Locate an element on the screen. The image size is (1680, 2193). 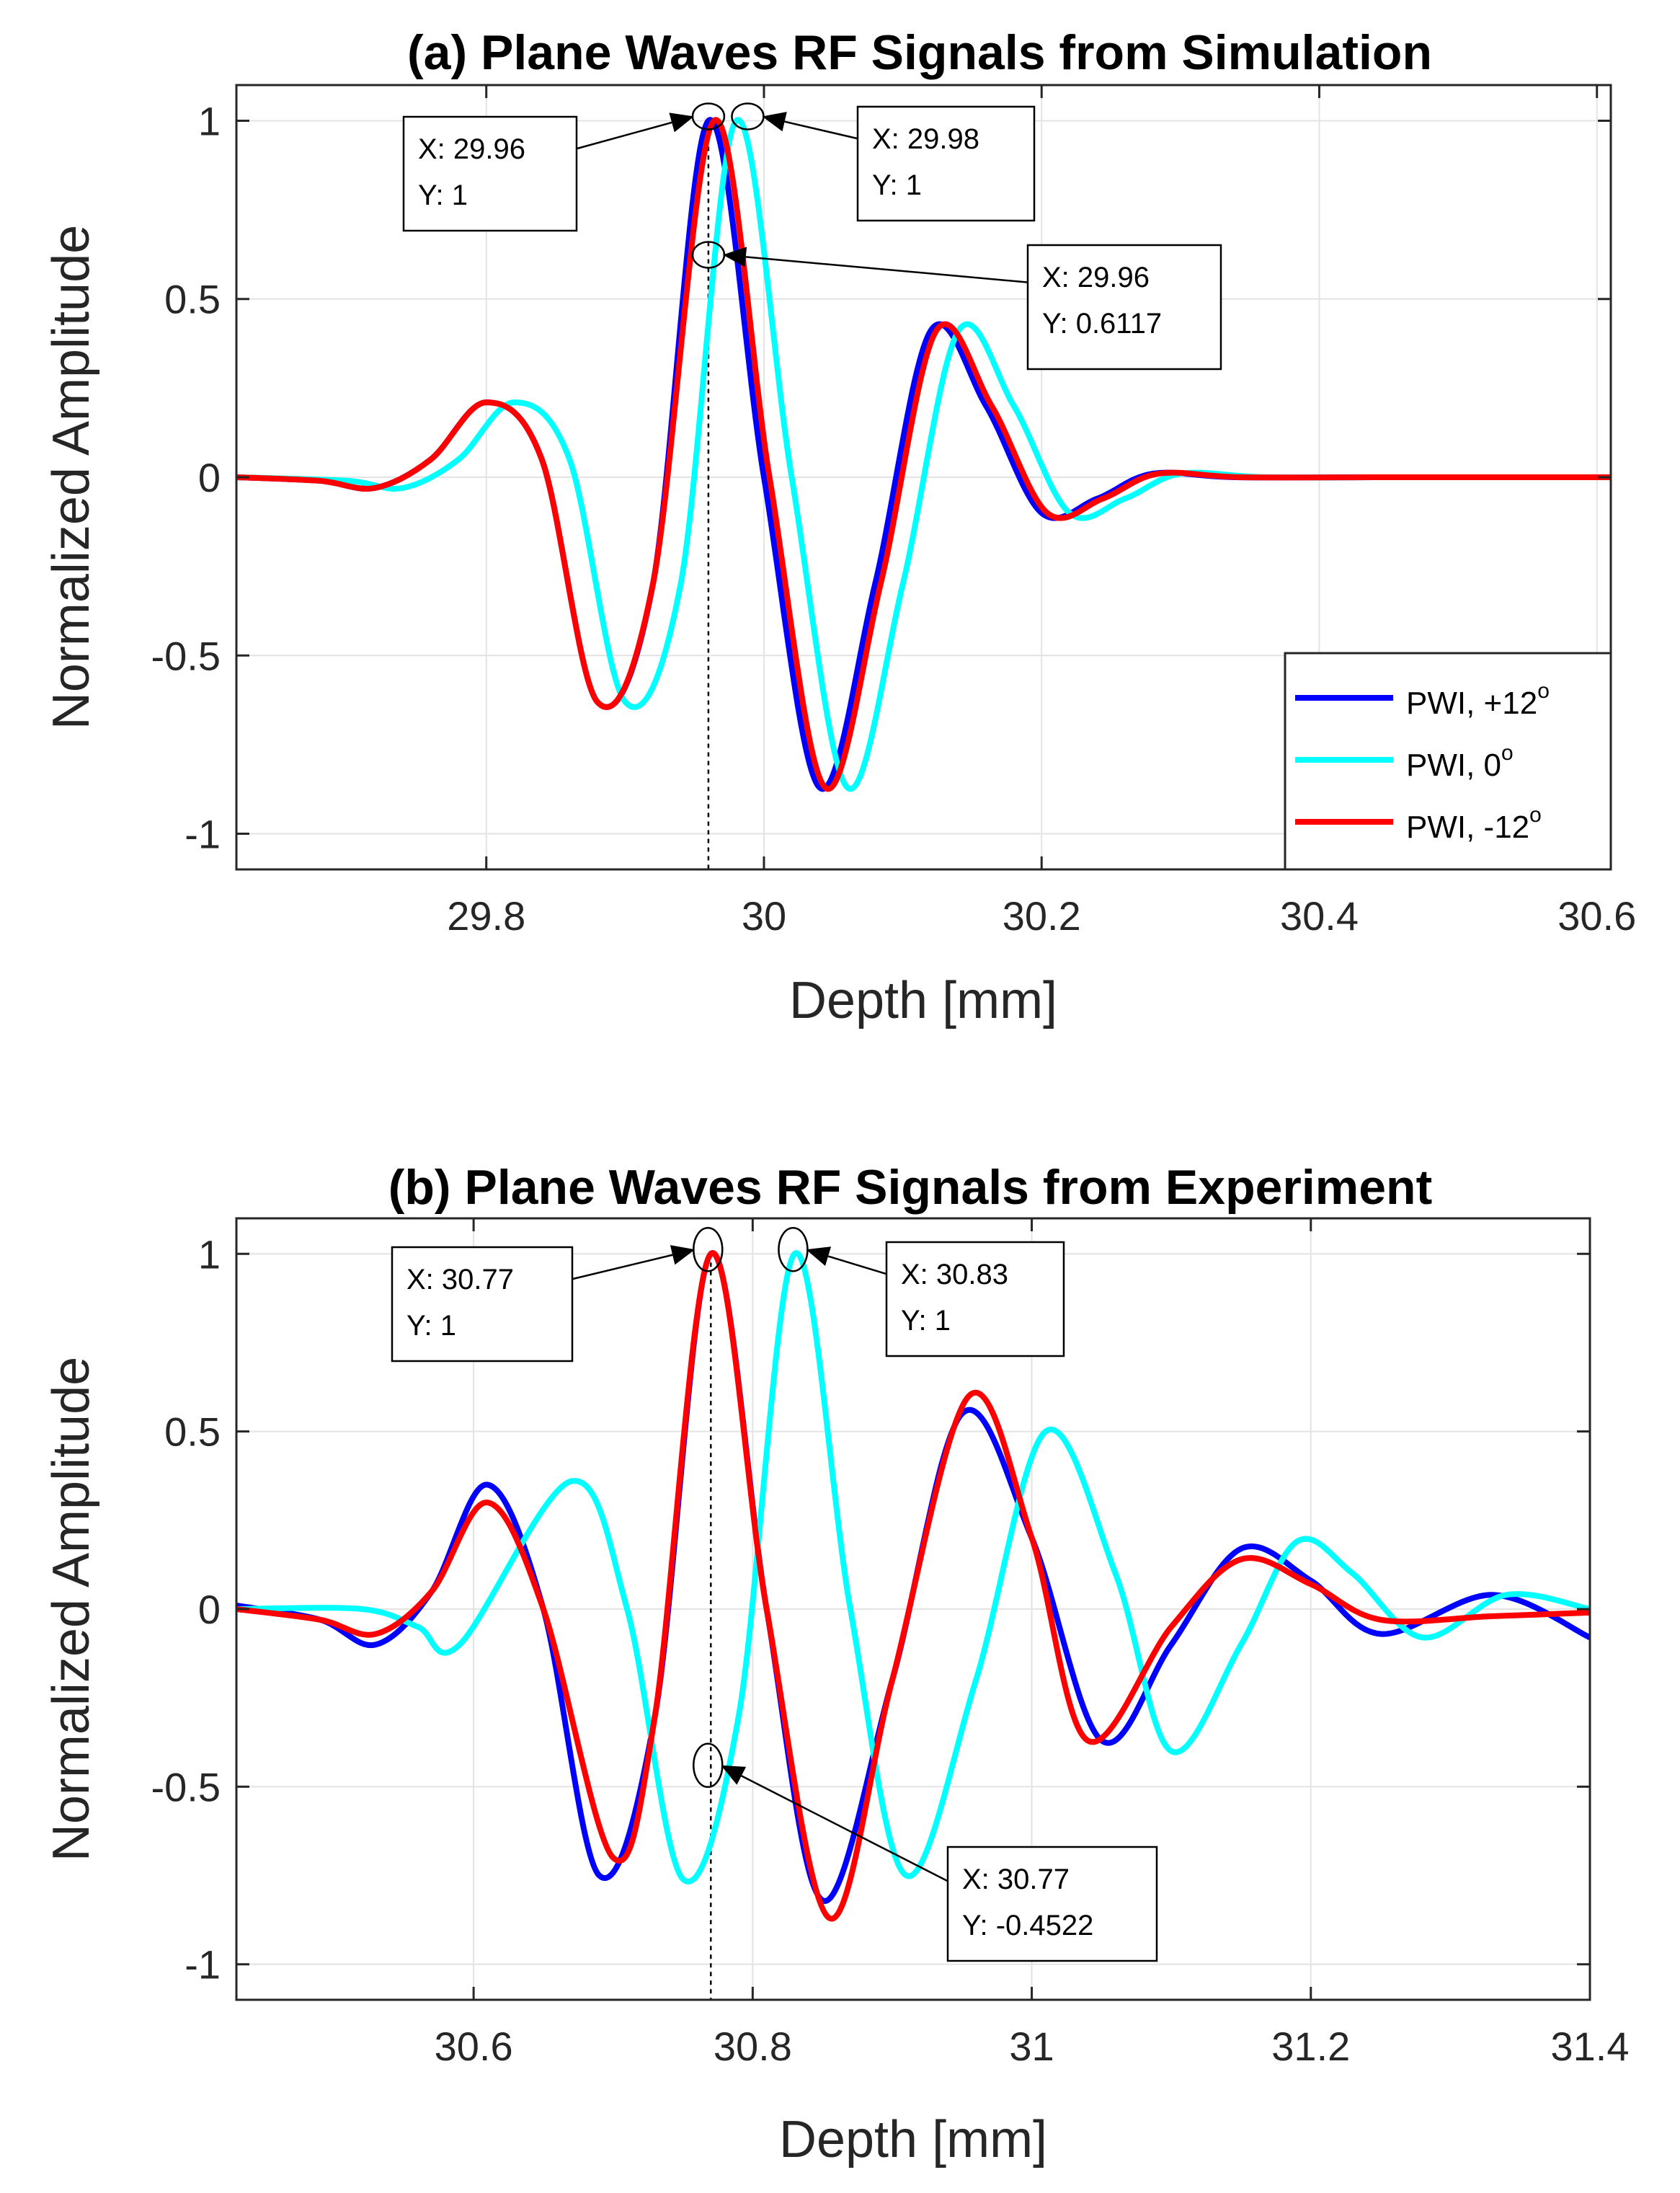
legend-label-degree-0: o is located at coordinates (1543, 691).